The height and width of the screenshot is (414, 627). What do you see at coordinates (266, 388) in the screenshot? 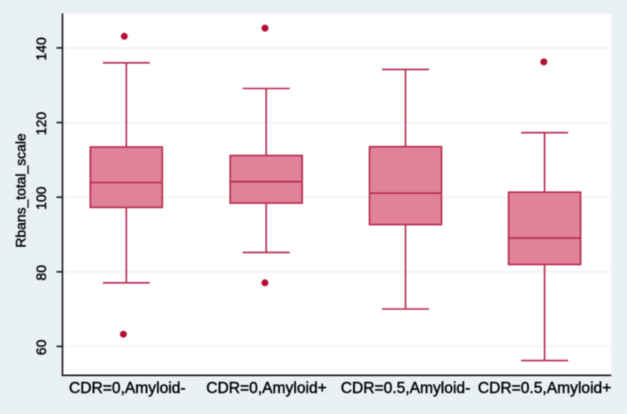
I see `svg-text: CDR=0,Amyloid+` at bounding box center [266, 388].